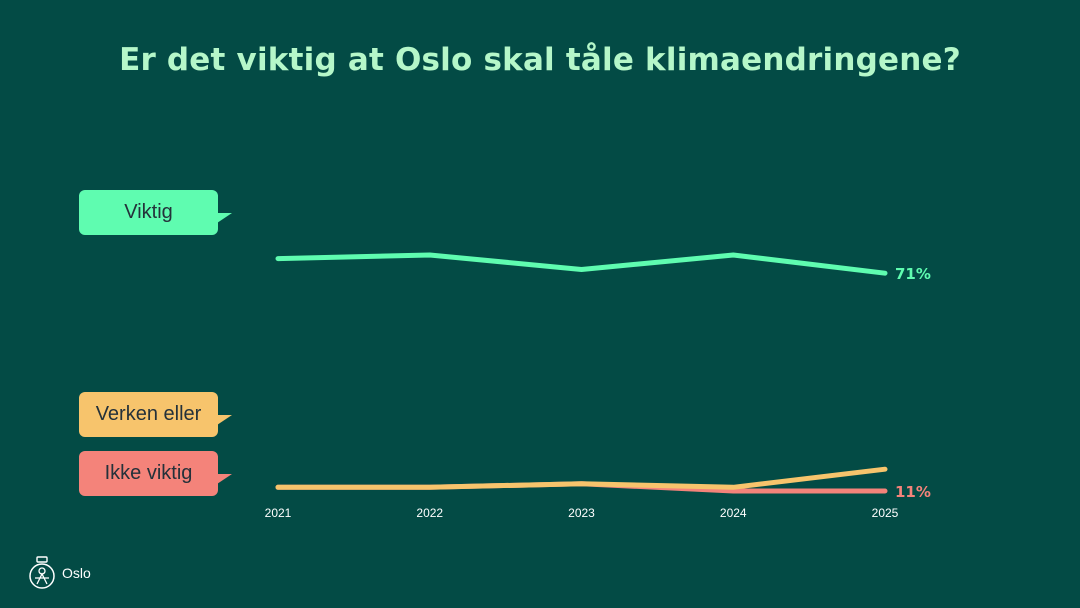  Describe the element at coordinates (581, 513) in the screenshot. I see `x-tick-label: 2023` at that location.